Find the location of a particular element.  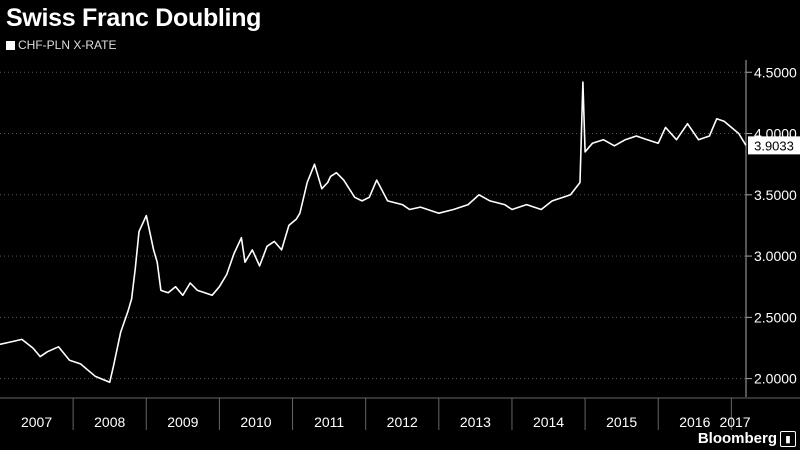

last-value-label: 3.9033 is located at coordinates (774, 145).